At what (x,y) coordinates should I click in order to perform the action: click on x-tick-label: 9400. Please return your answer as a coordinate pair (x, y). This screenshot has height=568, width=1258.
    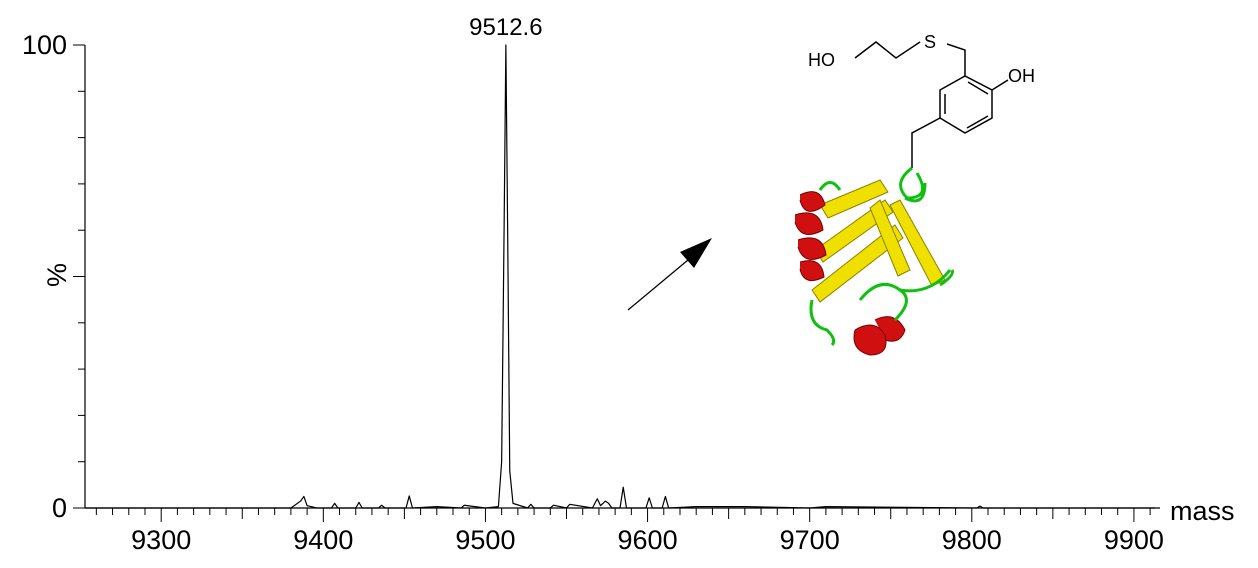
    Looking at the image, I should click on (323, 540).